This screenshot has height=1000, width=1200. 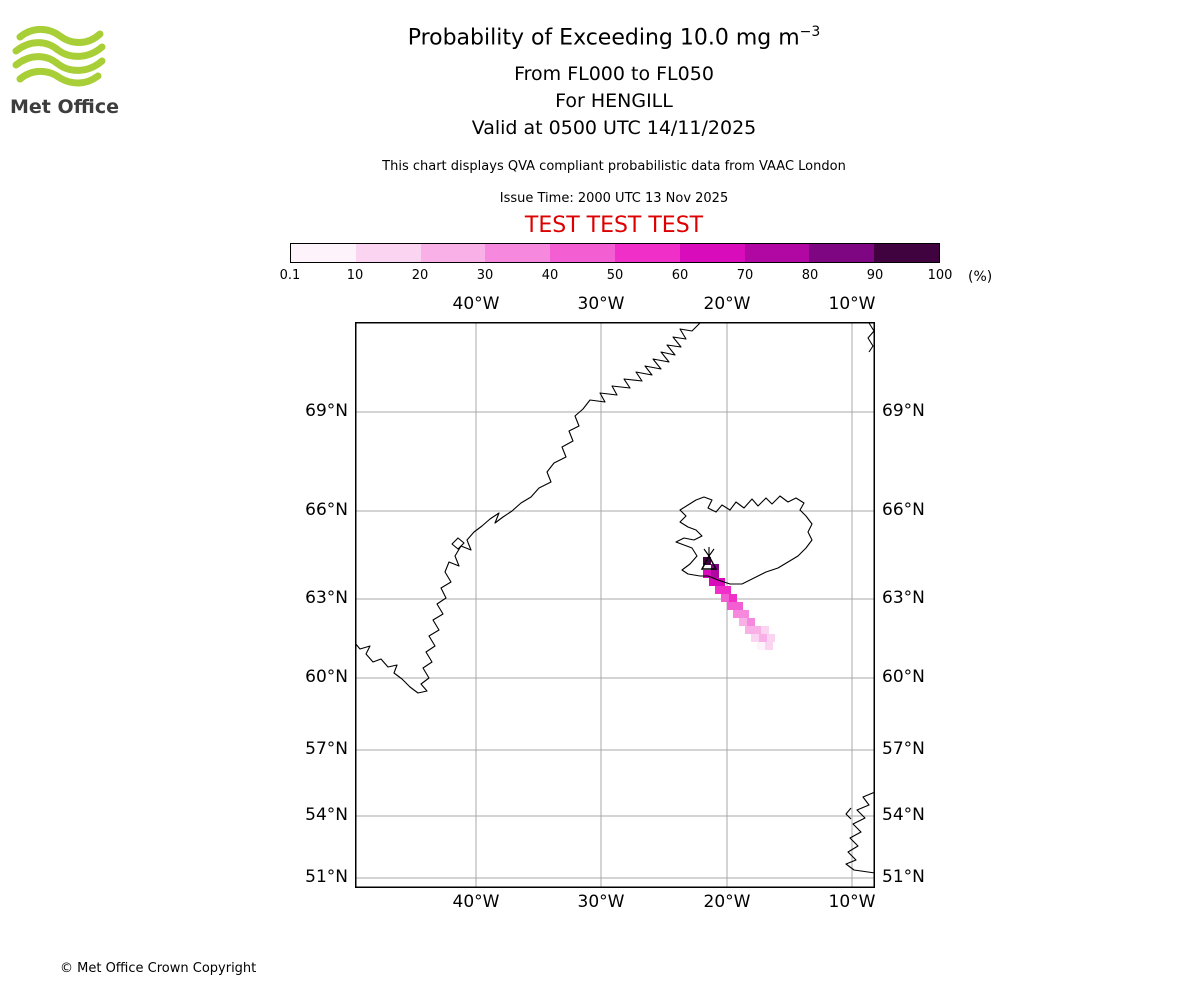 What do you see at coordinates (860, 832) in the screenshot?
I see `coastline-ireland` at bounding box center [860, 832].